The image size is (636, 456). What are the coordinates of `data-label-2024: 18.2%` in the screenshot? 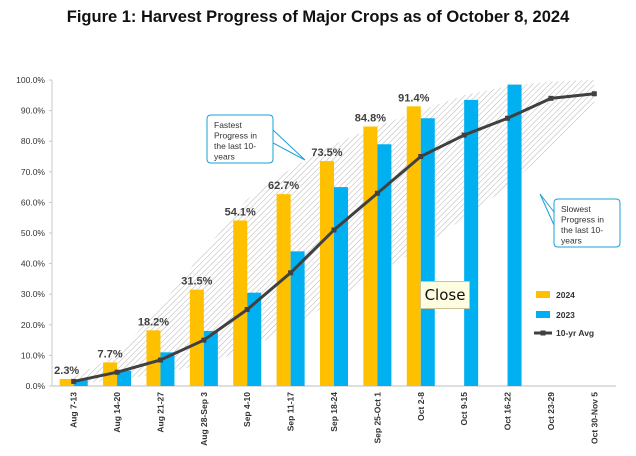 It's located at (153, 322).